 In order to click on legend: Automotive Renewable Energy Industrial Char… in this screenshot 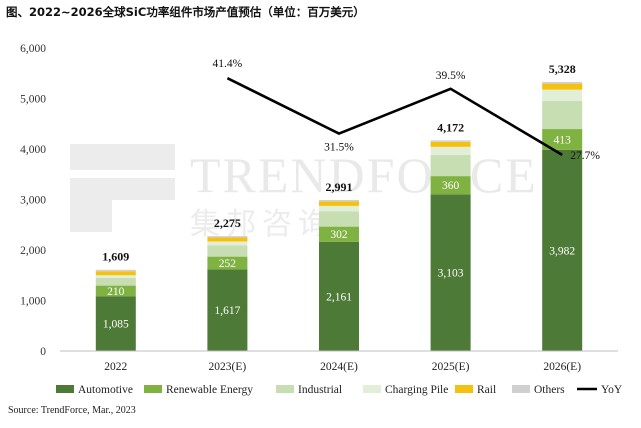, I will do `click(339, 390)`.